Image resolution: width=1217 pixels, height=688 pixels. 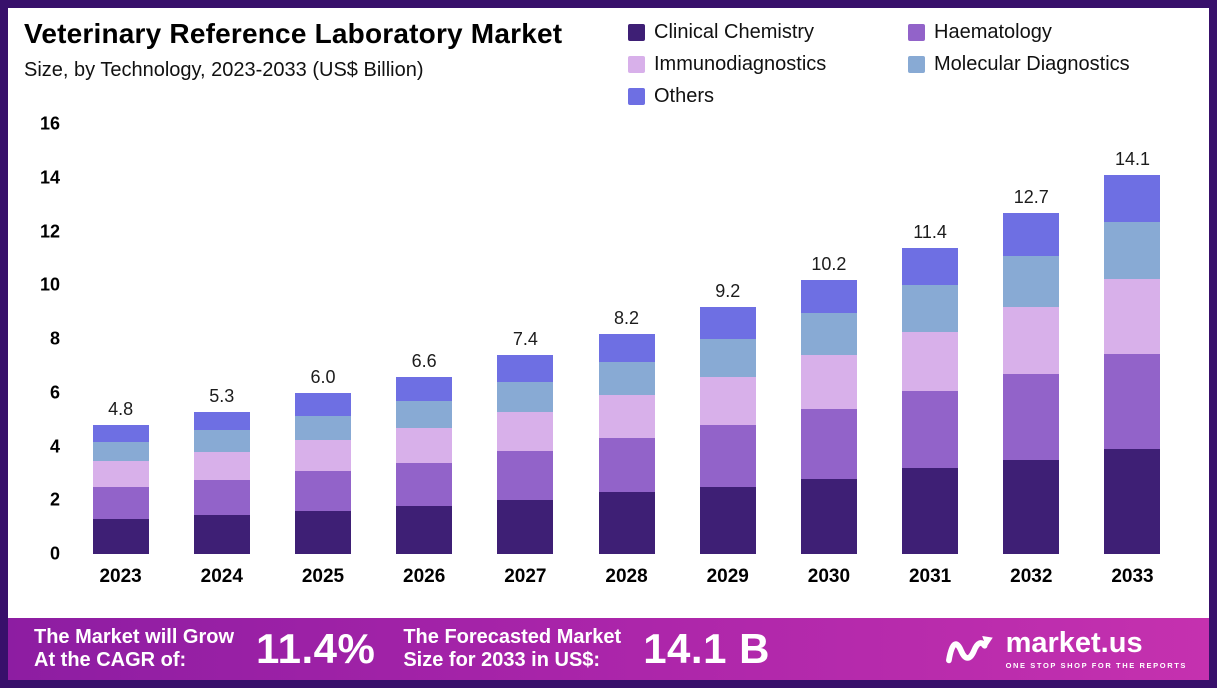 What do you see at coordinates (930, 231) in the screenshot?
I see `bar-total-label: 11.4` at bounding box center [930, 231].